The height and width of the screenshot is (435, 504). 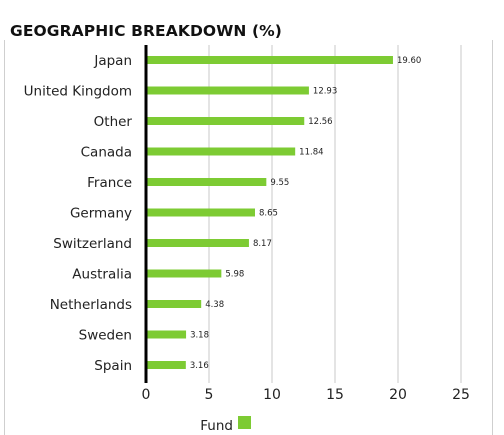 What do you see at coordinates (209, 395) in the screenshot?
I see `x-tick-label: 5` at bounding box center [209, 395].